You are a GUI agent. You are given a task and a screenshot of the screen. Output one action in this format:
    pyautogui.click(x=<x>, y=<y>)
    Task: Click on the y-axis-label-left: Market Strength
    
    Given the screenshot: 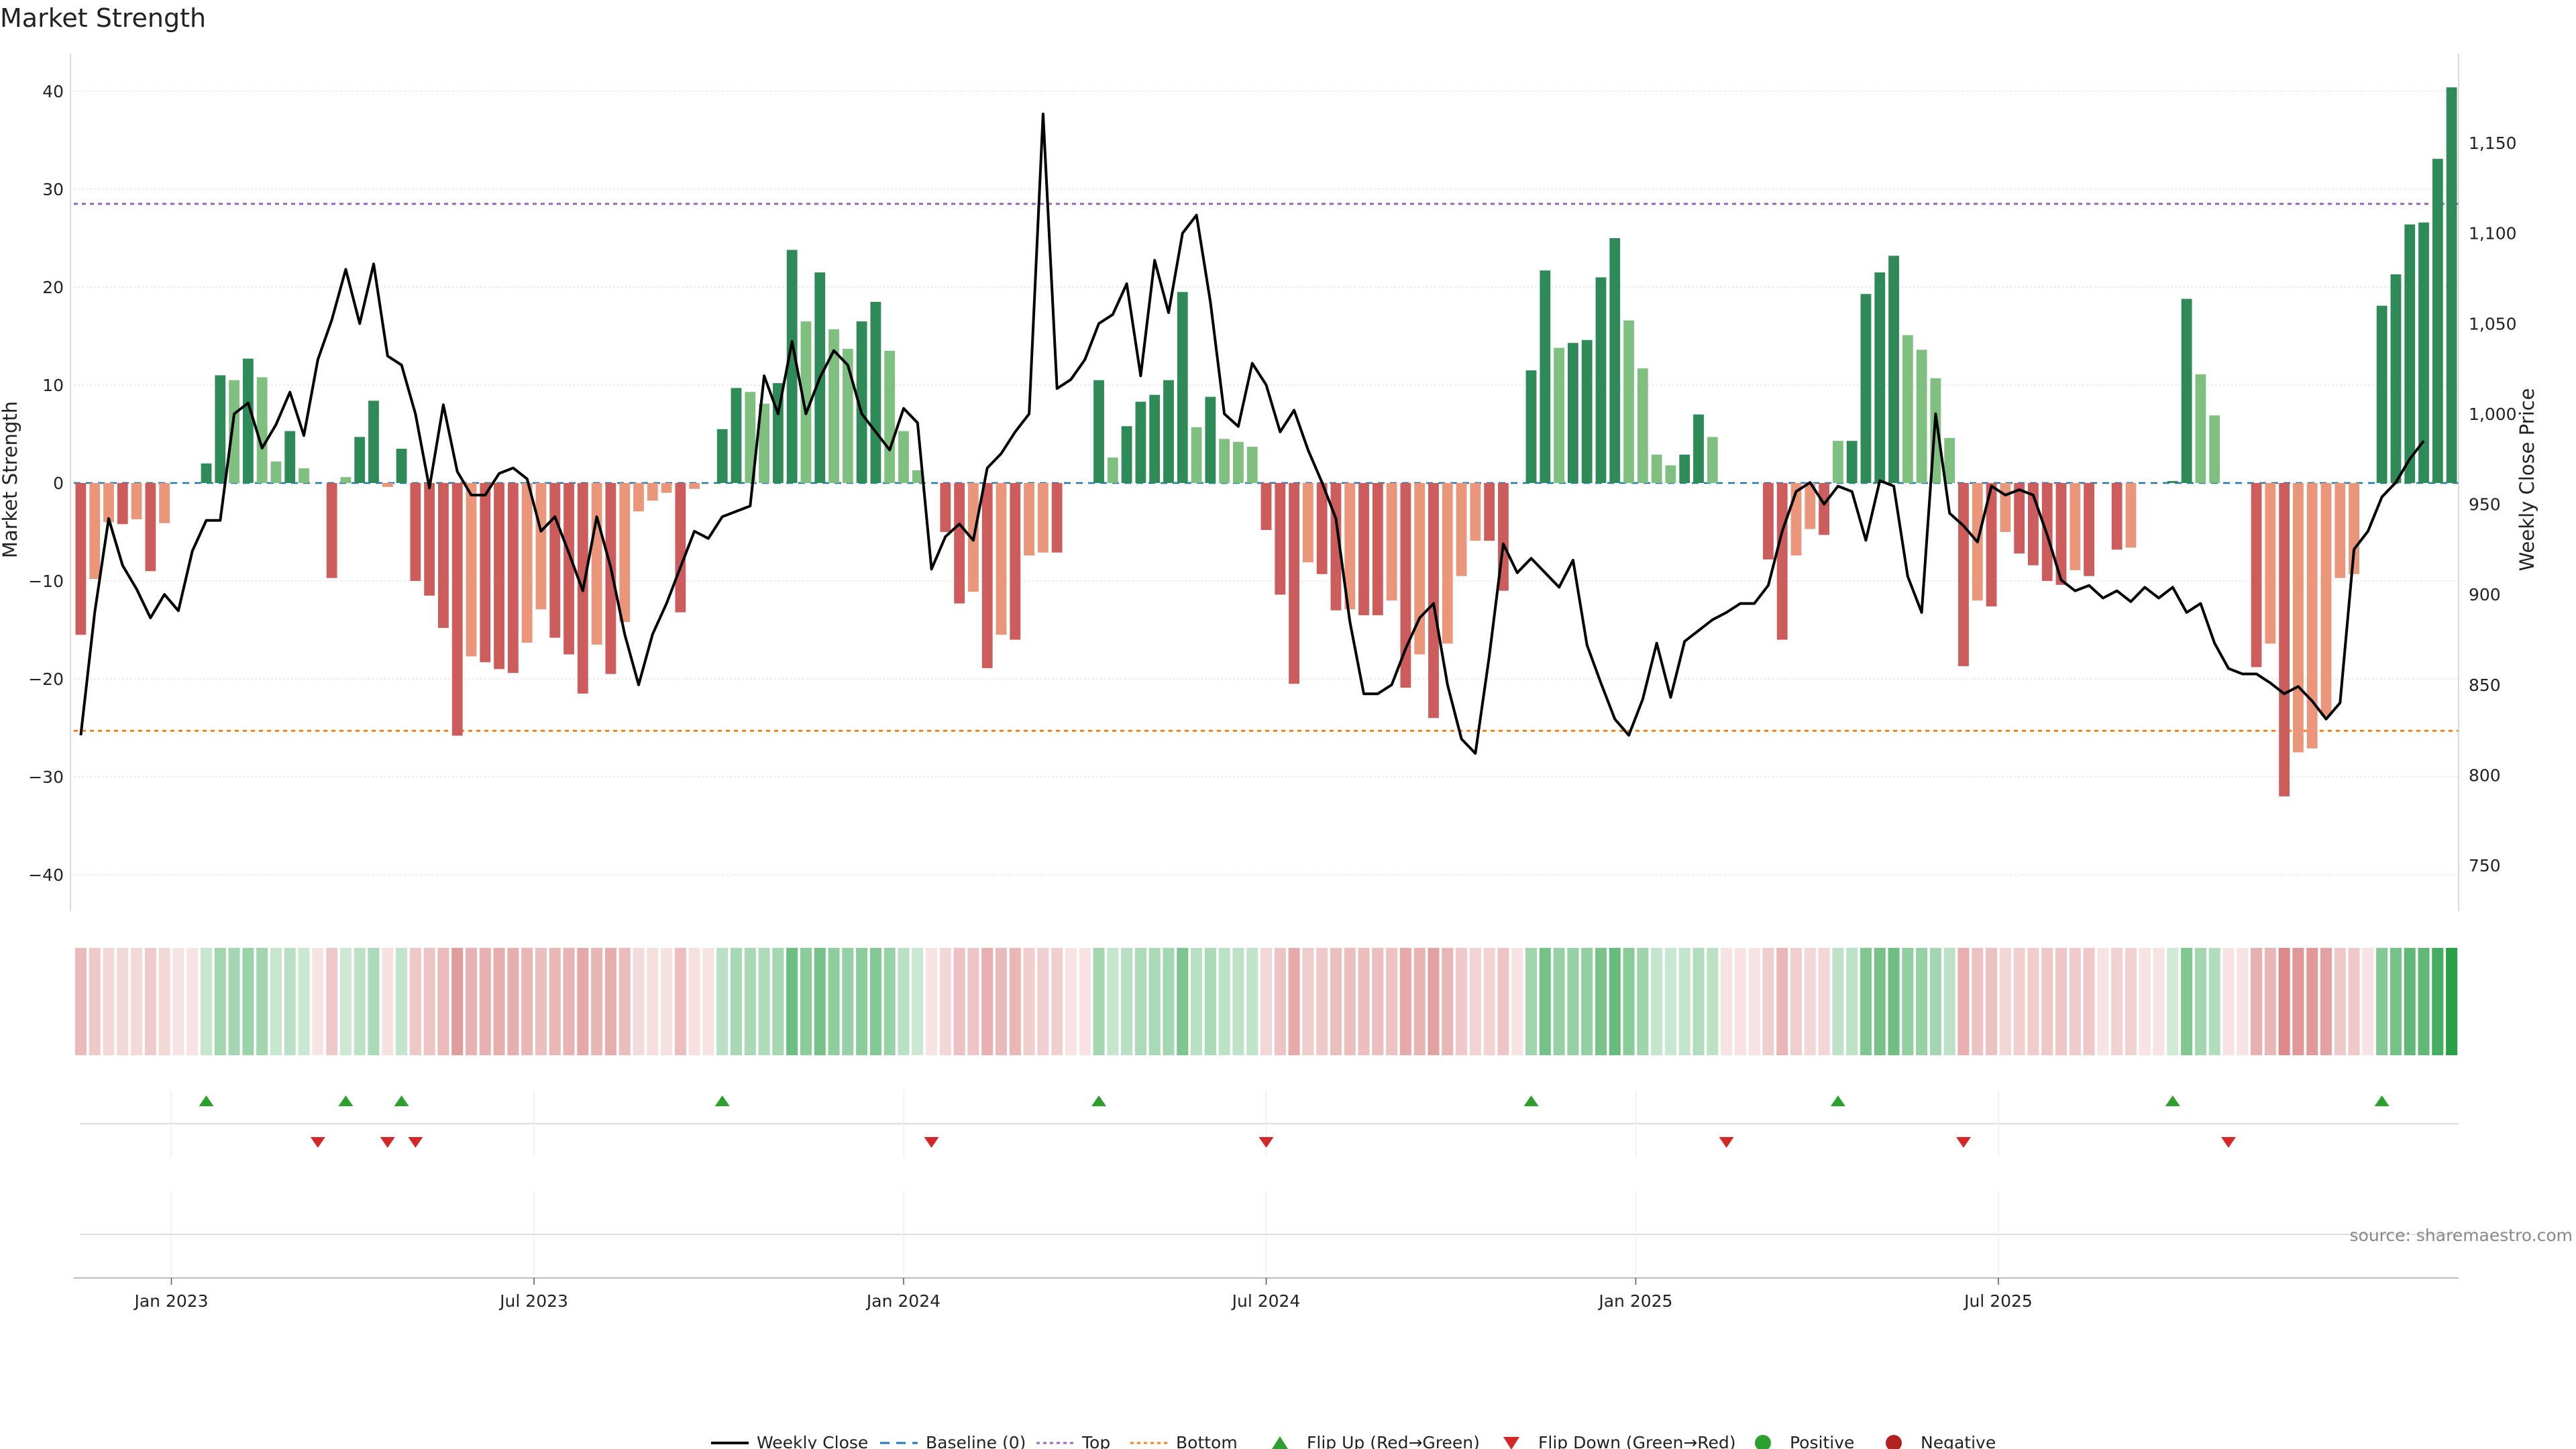 What is the action you would take?
    pyautogui.click(x=10, y=479)
    